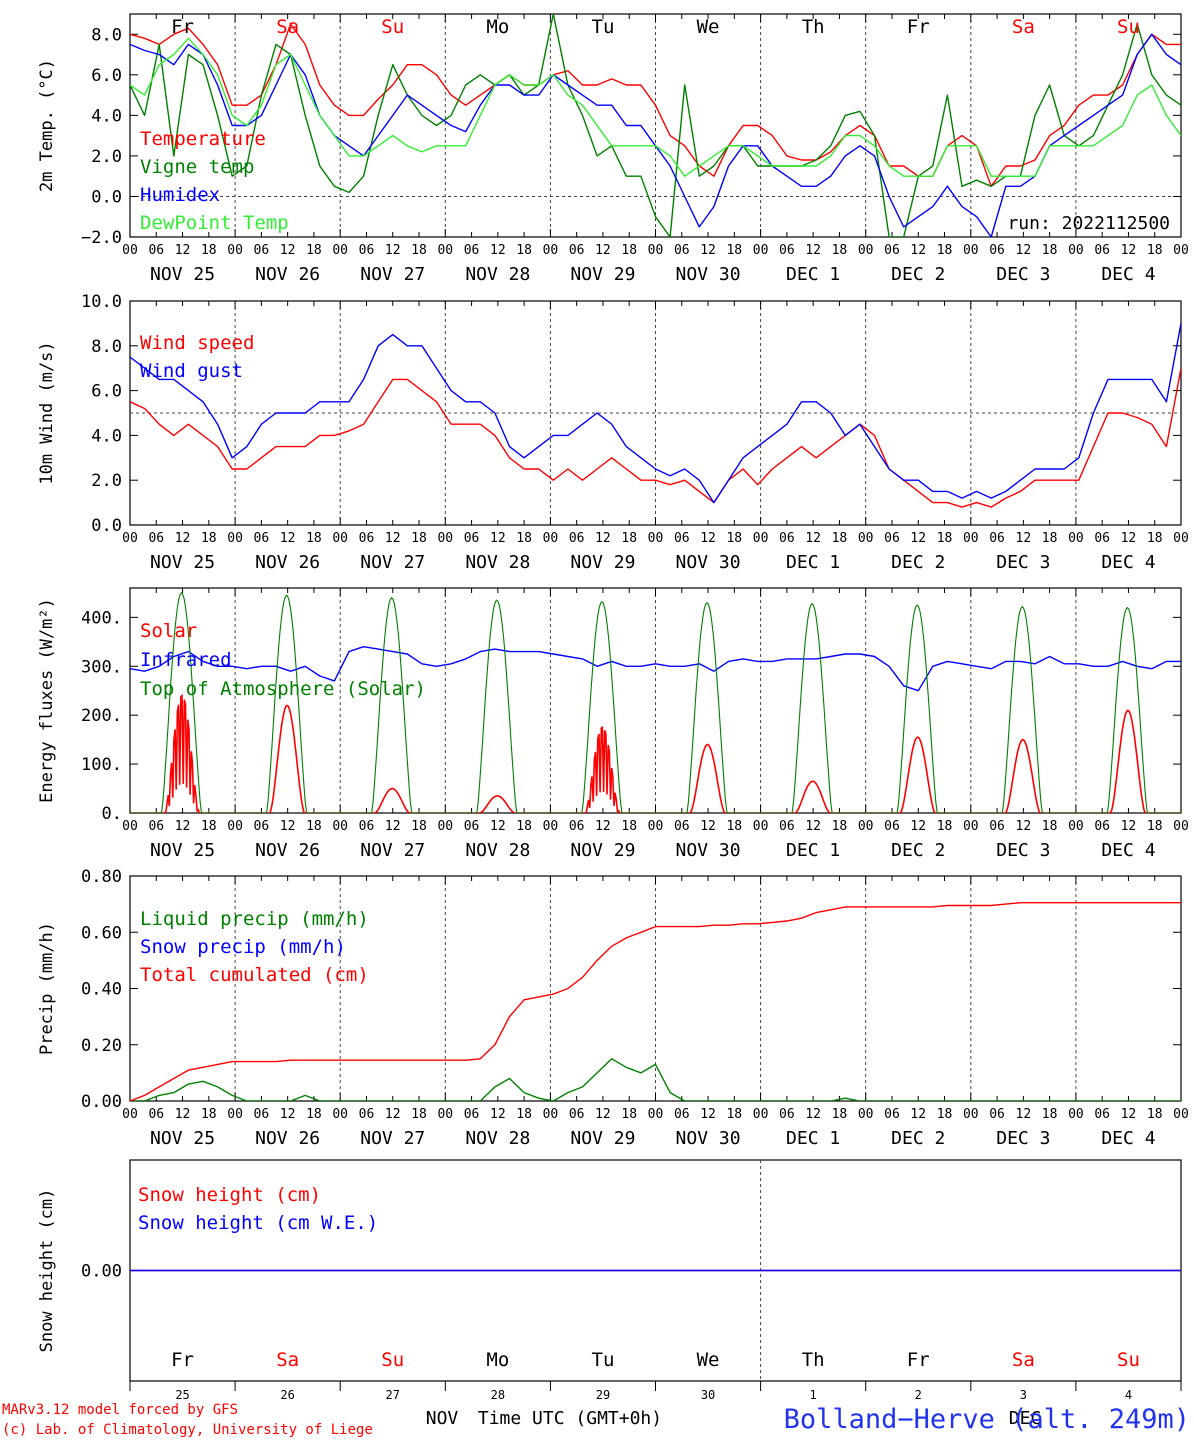  What do you see at coordinates (813, 1395) in the screenshot?
I see `bottom-day-number: 1` at bounding box center [813, 1395].